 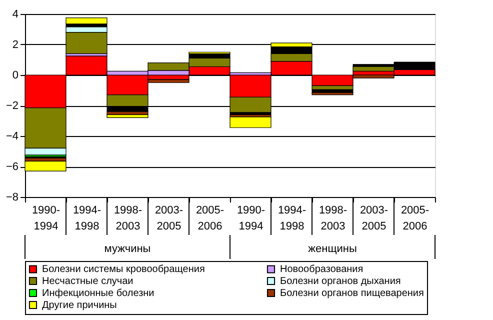 I want to click on y-tick-label: −4, so click(x=12, y=136).